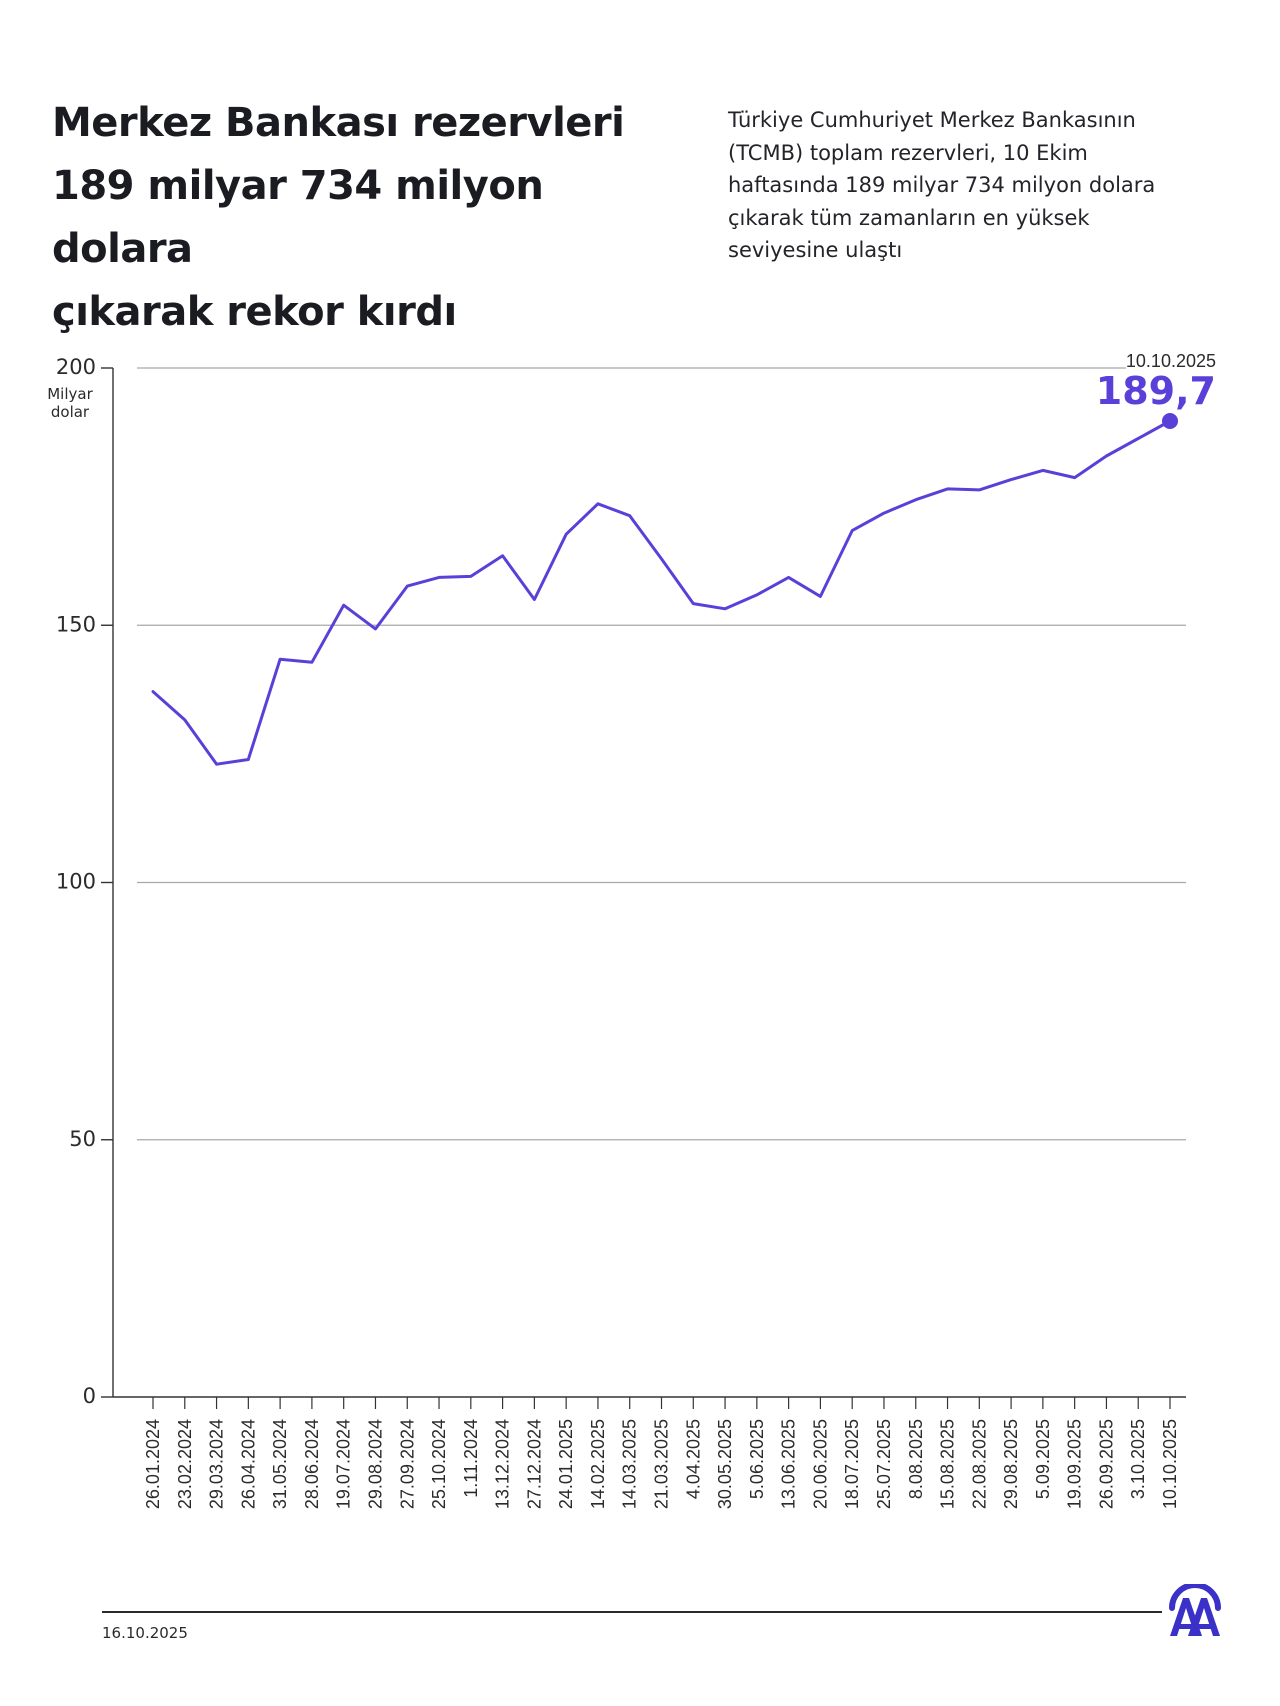  I want to click on x-tick-label: 8.08.2025, so click(916, 1459).